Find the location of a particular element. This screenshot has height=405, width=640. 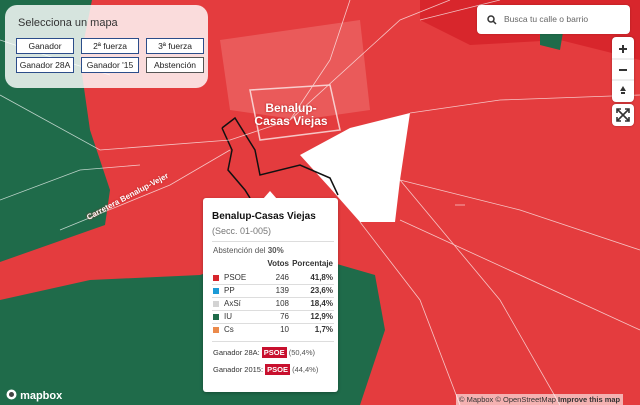

votes: 108 is located at coordinates (282, 303).